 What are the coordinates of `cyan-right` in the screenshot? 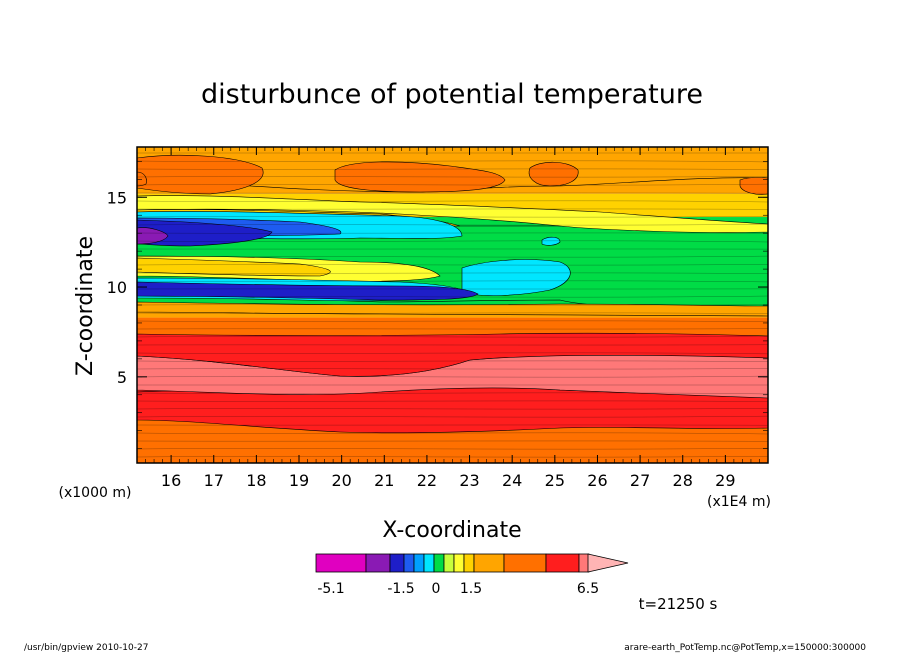 It's located at (516, 277).